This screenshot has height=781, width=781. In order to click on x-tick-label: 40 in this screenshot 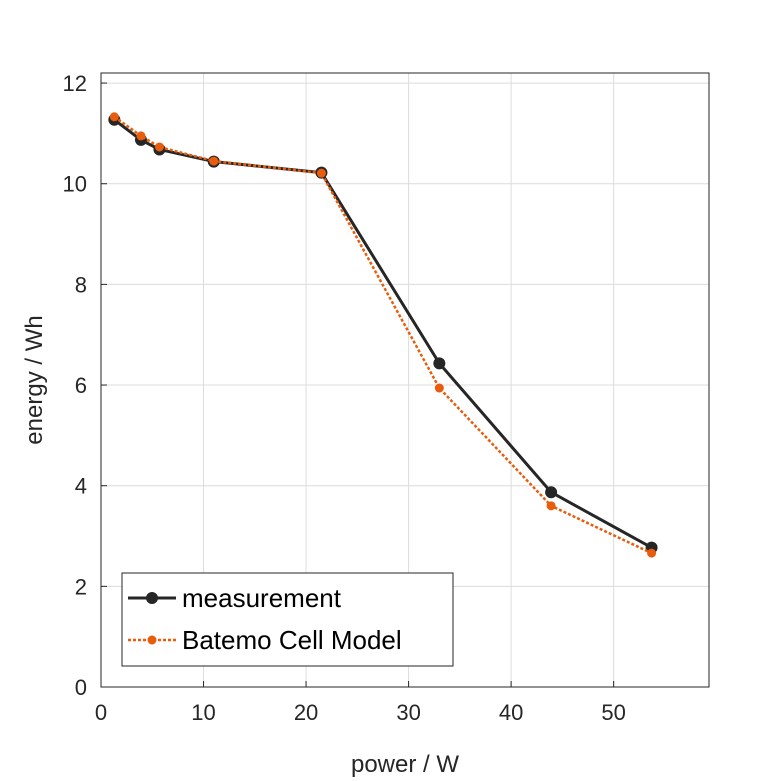, I will do `click(511, 712)`.